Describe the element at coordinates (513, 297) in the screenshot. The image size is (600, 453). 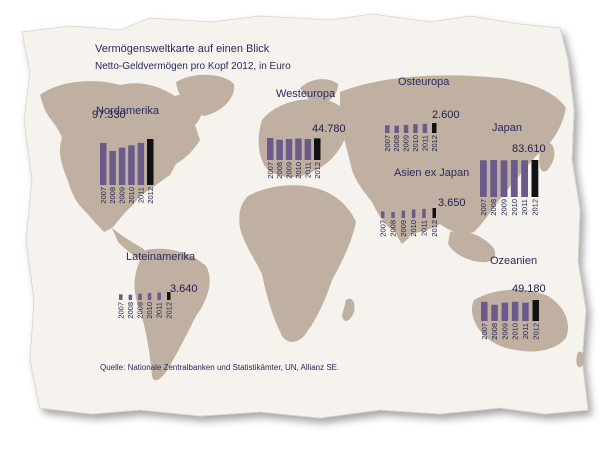
I see `chart-ozeanien: Ozeanien 2007 2008 2009 2010 2011 2012 49.180` at that location.